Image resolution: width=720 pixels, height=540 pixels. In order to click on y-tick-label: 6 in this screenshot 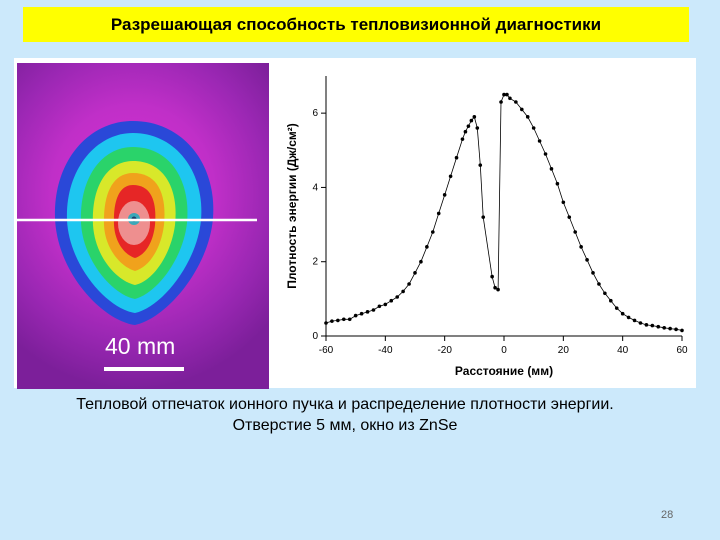, I will do `click(315, 113)`.